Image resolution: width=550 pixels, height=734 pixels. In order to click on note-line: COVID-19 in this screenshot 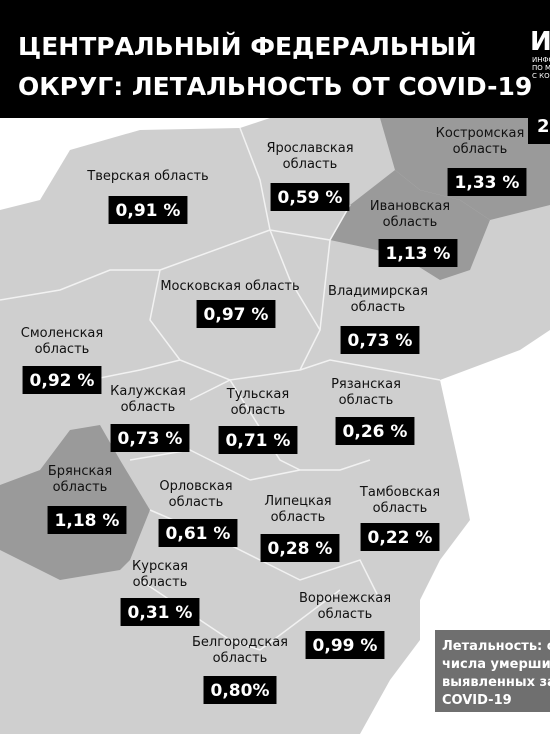, I will do `click(477, 700)`.